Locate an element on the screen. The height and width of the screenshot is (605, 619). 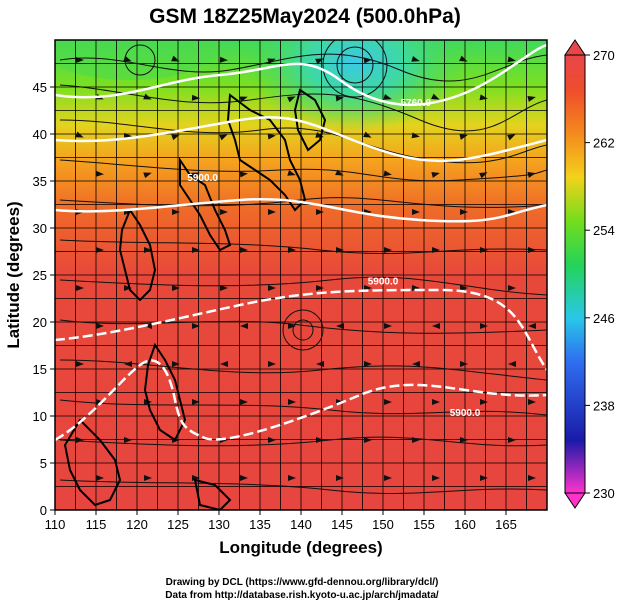
contour-label: 5760.0 is located at coordinates (416, 103).